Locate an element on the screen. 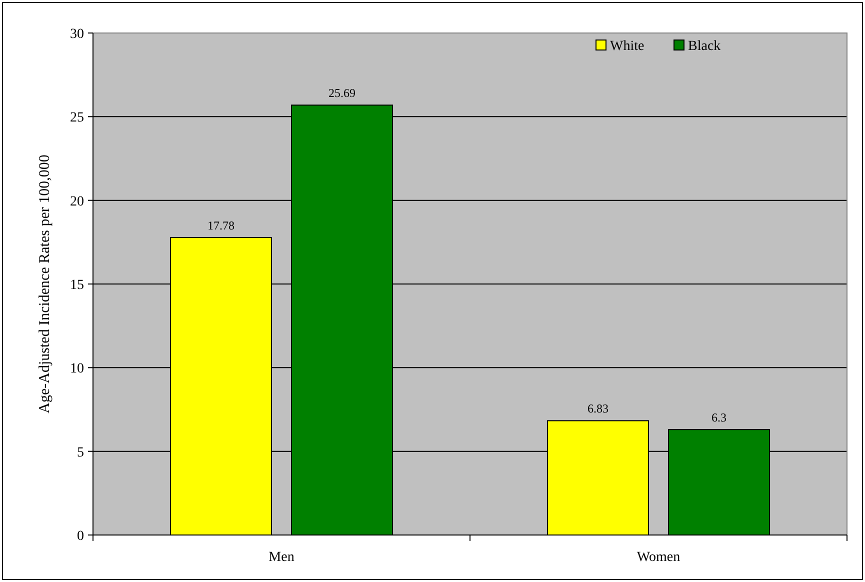 This screenshot has height=582, width=865. x-tick-label: Men is located at coordinates (281, 557).